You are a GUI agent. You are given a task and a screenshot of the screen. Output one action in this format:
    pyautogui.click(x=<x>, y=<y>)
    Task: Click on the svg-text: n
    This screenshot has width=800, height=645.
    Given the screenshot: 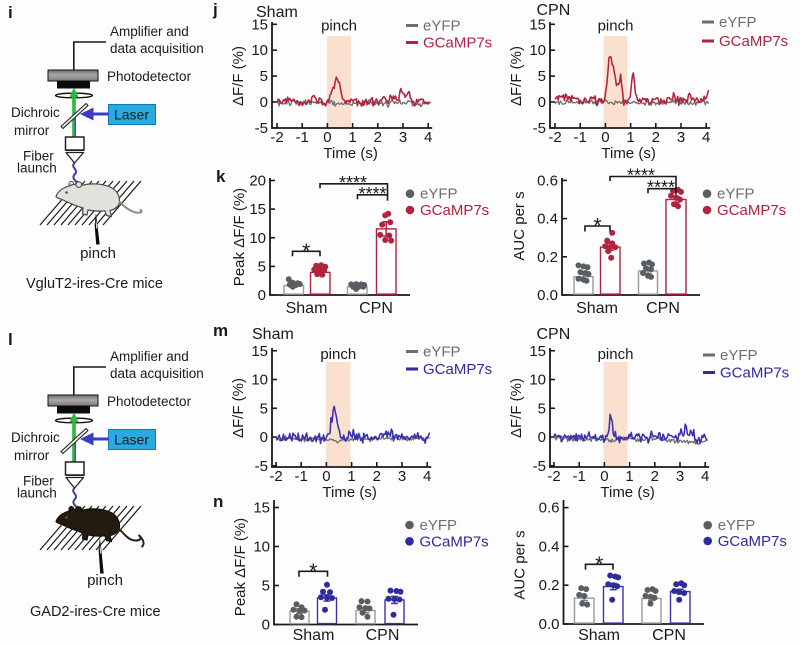 What is the action you would take?
    pyautogui.click(x=218, y=501)
    